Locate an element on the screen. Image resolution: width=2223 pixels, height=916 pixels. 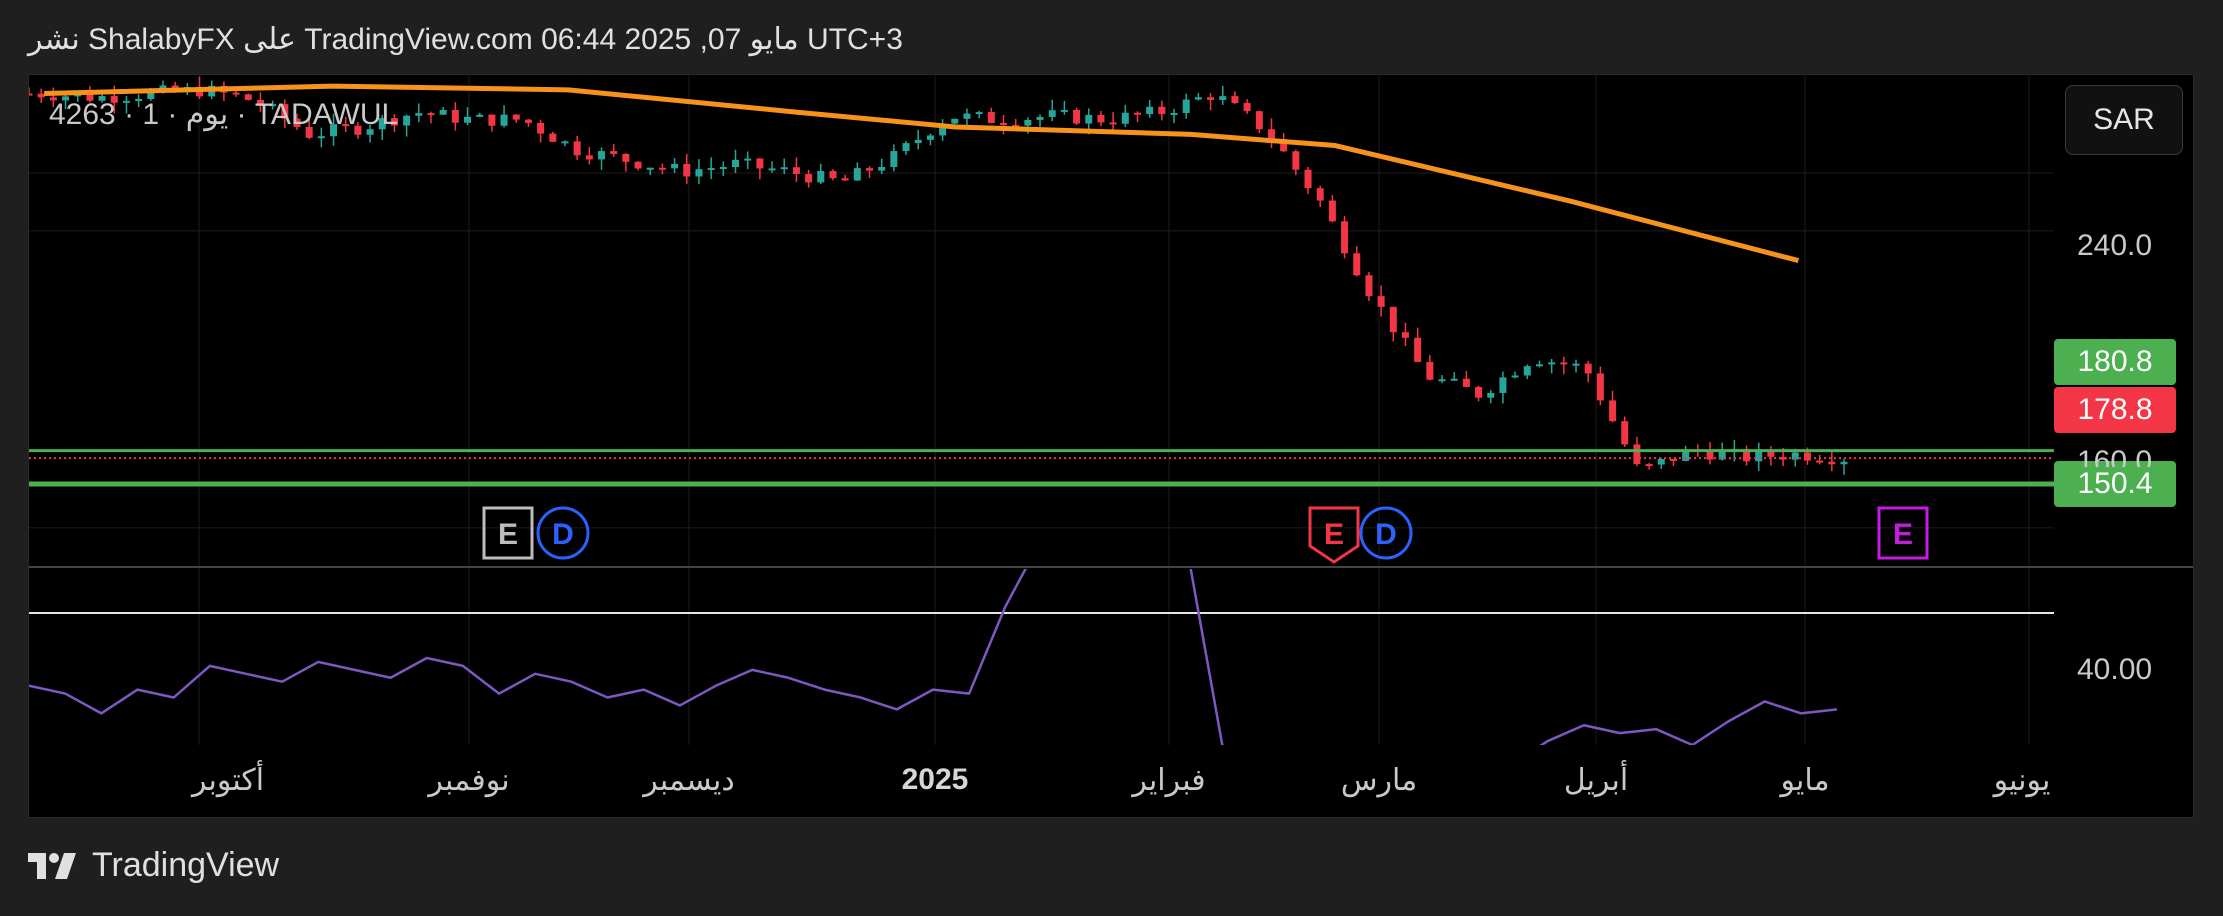
rsi-axis-label: 40.00 is located at coordinates (2115, 669).